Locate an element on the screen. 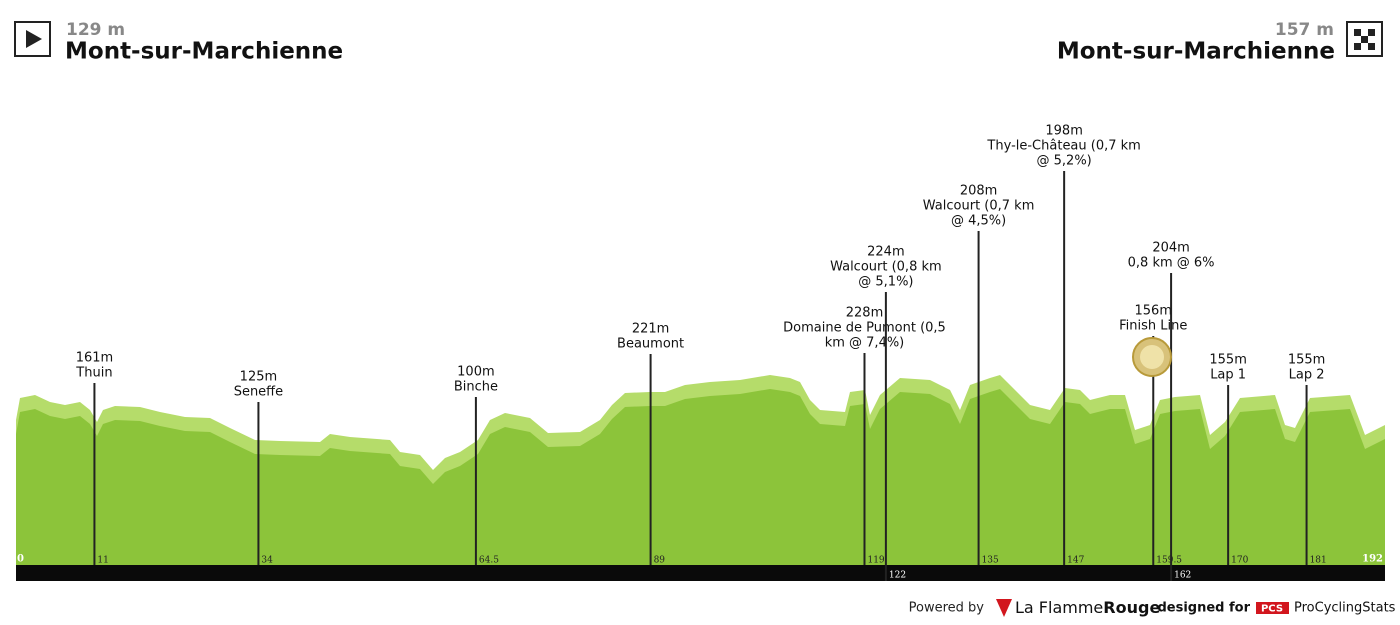 The height and width of the screenshot is (625, 1400). km-end: 192 is located at coordinates (1372, 559).